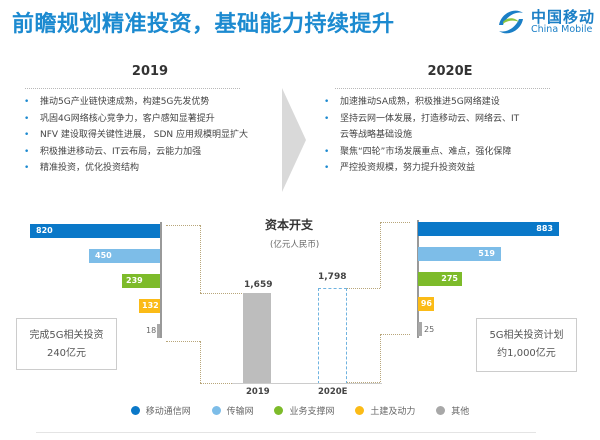  I want to click on legend-label: 传输网, so click(240, 412).